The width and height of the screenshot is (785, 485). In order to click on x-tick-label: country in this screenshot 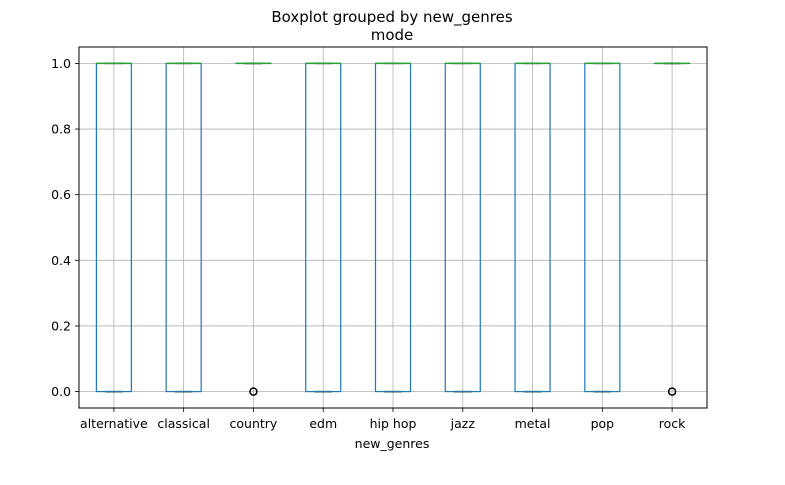, I will do `click(254, 423)`.